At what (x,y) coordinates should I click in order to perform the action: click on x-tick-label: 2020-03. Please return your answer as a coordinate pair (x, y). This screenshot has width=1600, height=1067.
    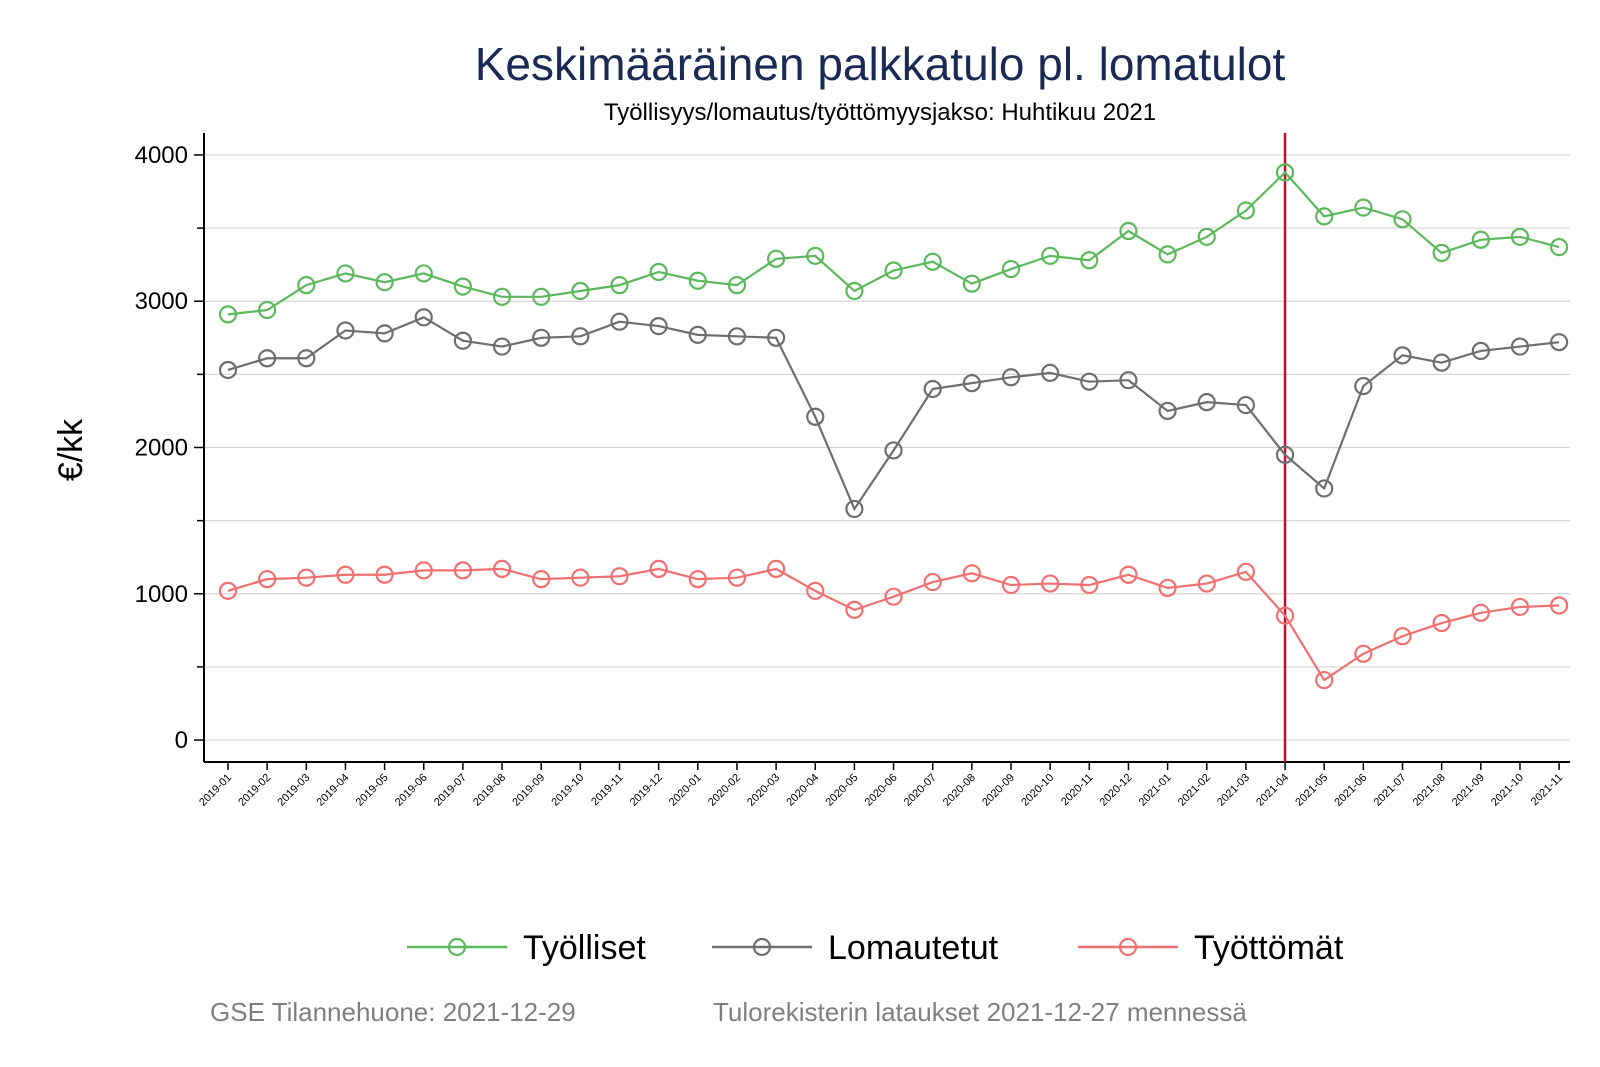
    Looking at the image, I should click on (763, 790).